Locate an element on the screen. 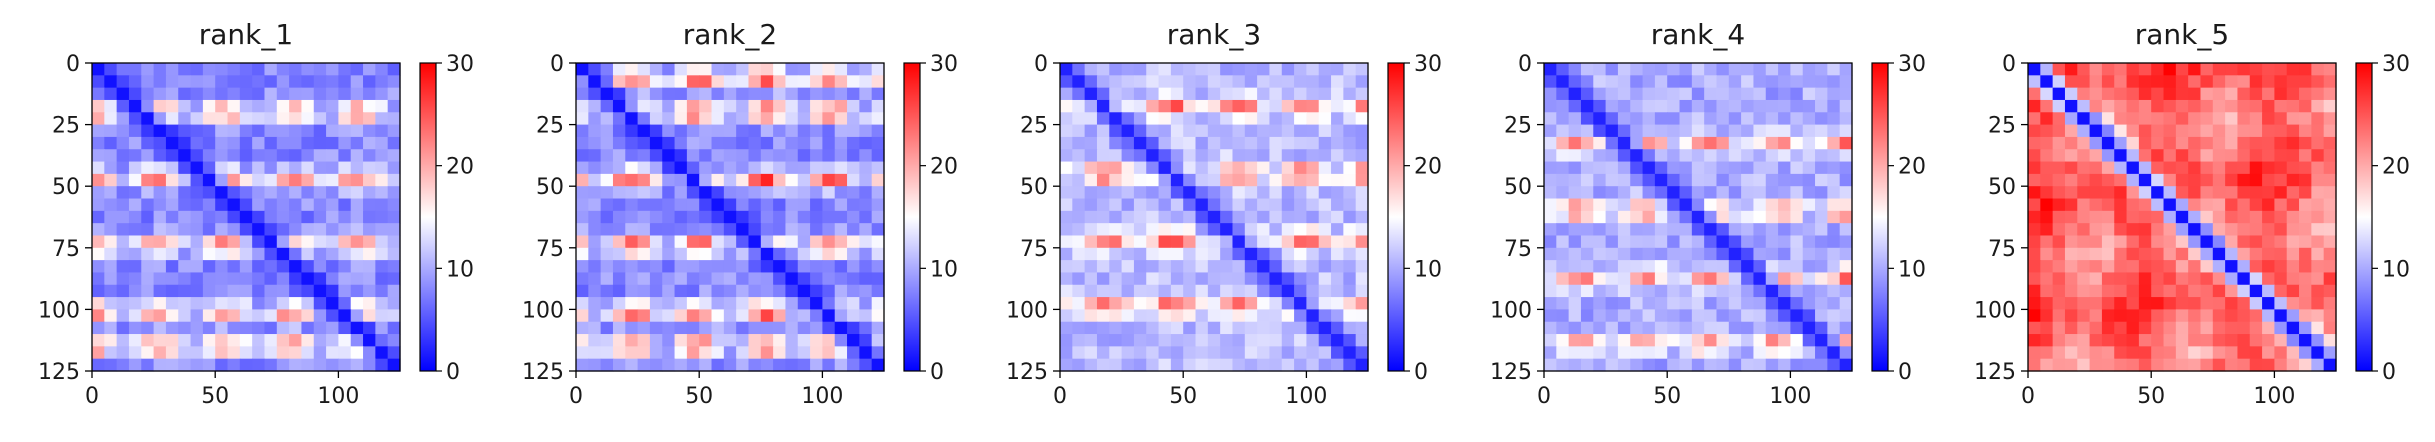 Image resolution: width=2435 pixels, height=442 pixels. colorbar-gradient is located at coordinates (912, 217).